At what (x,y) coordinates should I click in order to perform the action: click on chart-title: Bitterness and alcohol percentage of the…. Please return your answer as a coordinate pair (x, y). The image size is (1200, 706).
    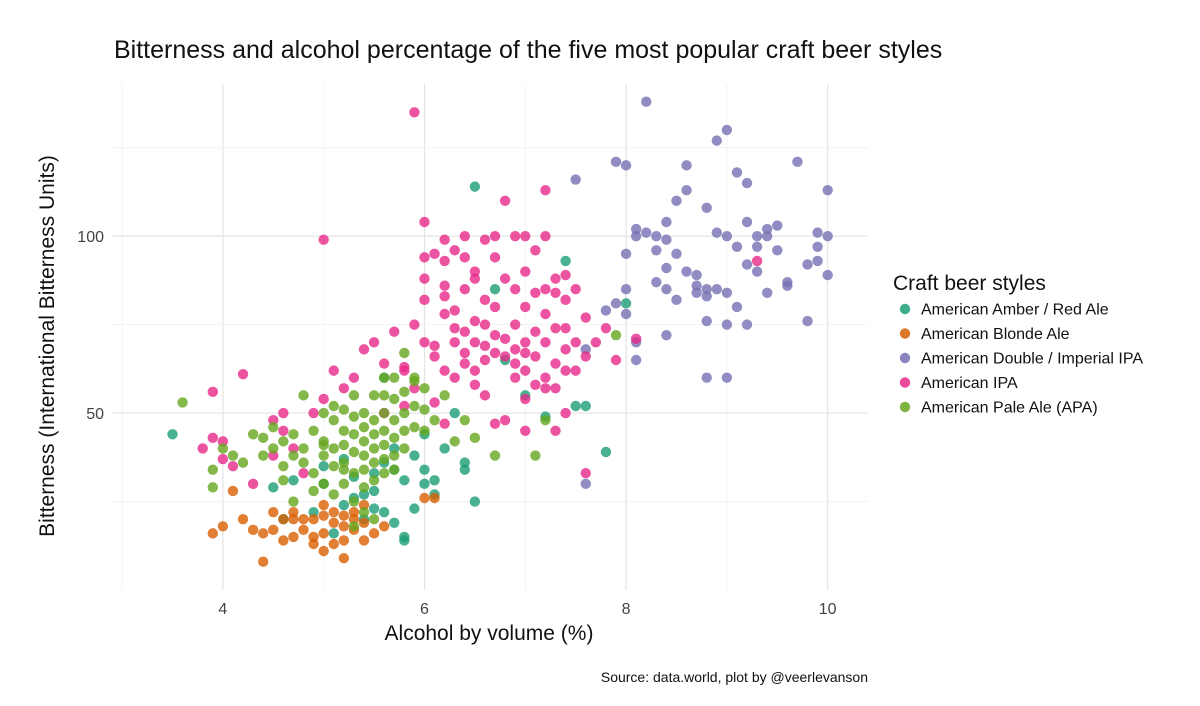
    Looking at the image, I should click on (528, 50).